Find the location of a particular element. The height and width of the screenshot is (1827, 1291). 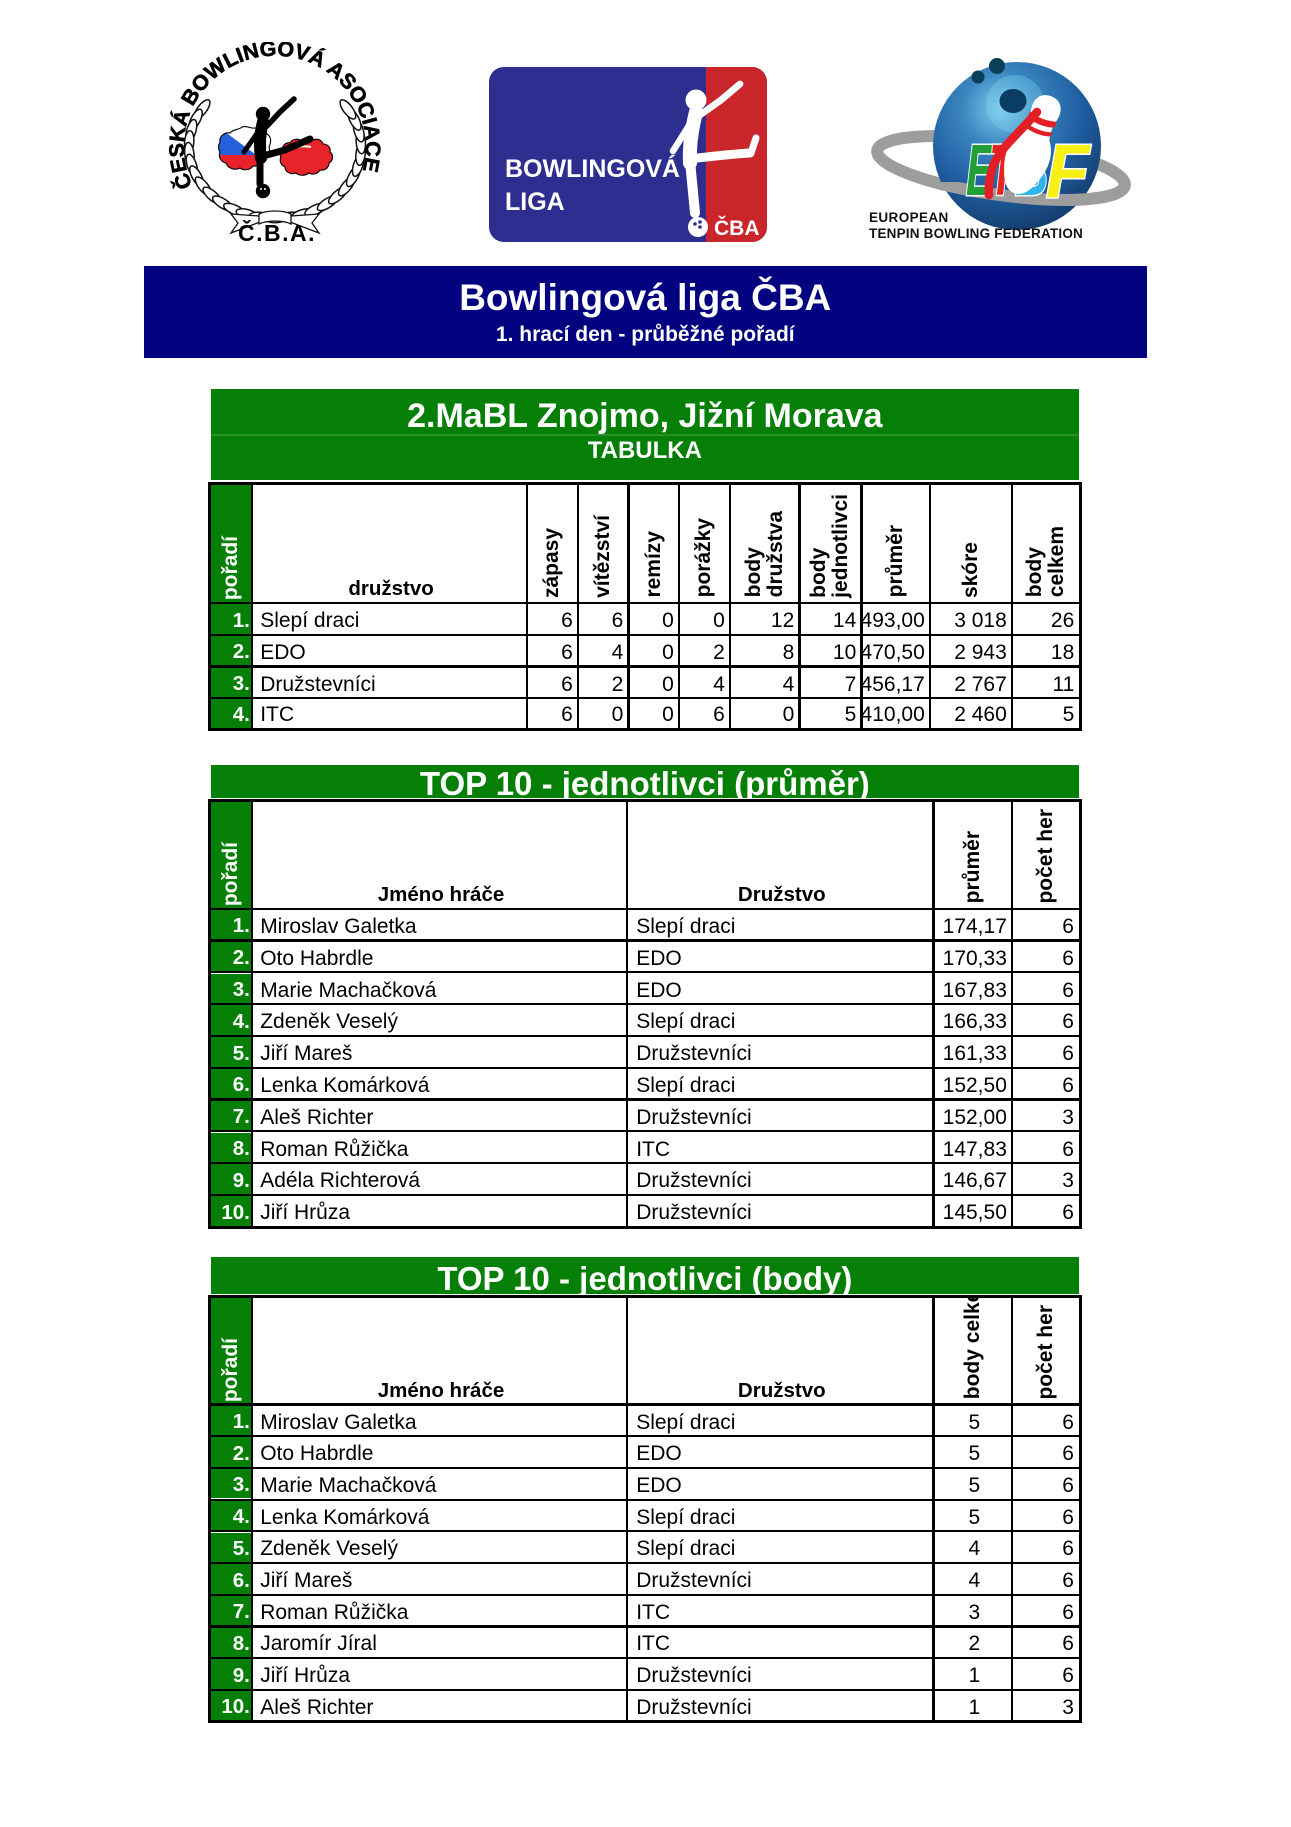

svg-text: Č.B.A. is located at coordinates (277, 232).